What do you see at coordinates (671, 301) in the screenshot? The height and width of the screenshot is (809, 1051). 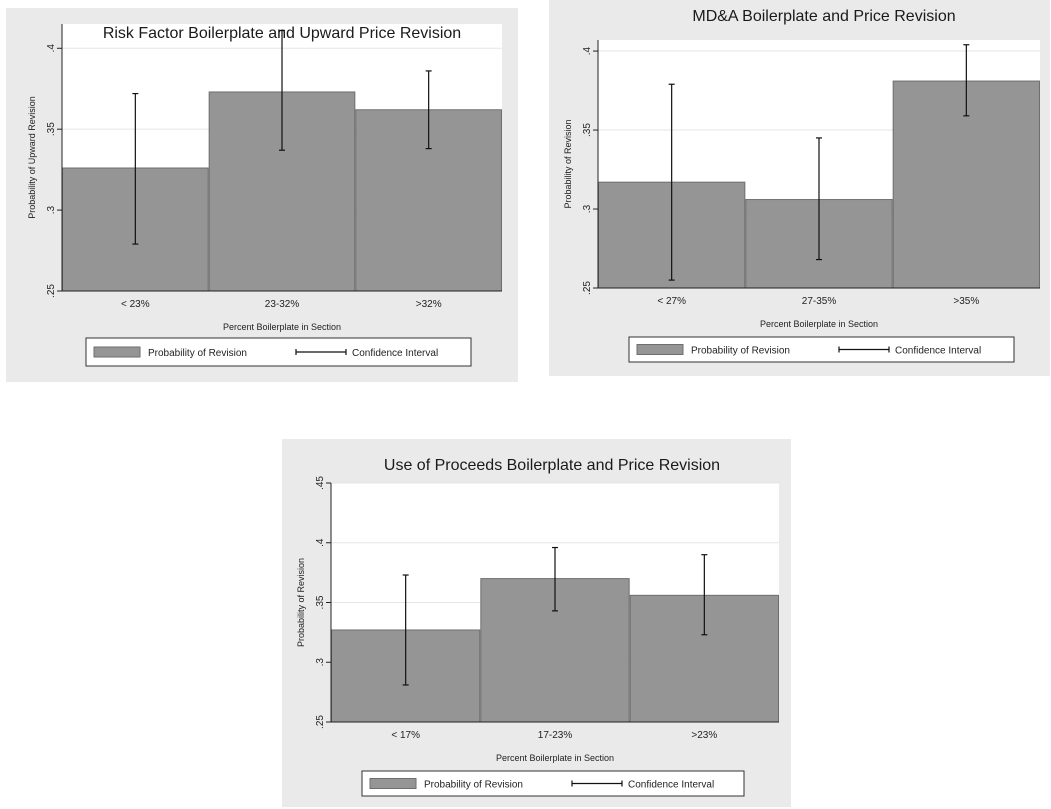 I see `x-tick-label: < 27%` at bounding box center [671, 301].